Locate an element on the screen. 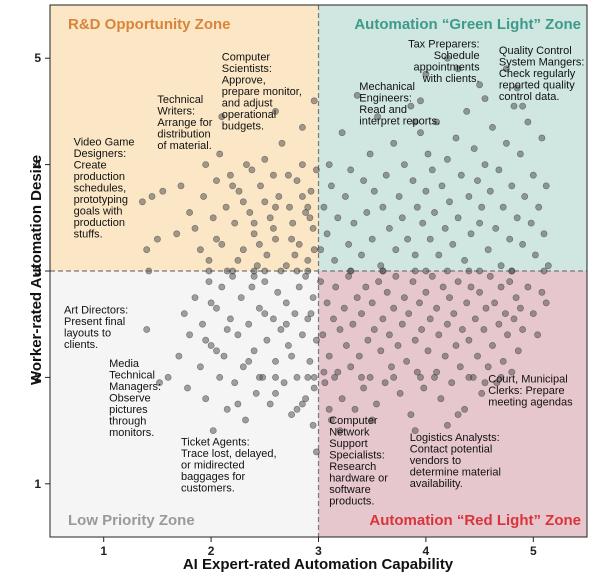 The height and width of the screenshot is (580, 600). annotation-line: and adjust is located at coordinates (247, 103).